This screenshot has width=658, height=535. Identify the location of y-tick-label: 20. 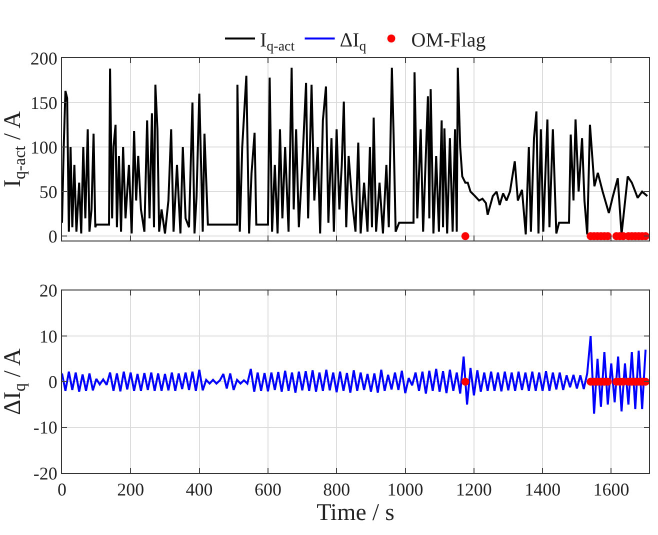
(48, 290).